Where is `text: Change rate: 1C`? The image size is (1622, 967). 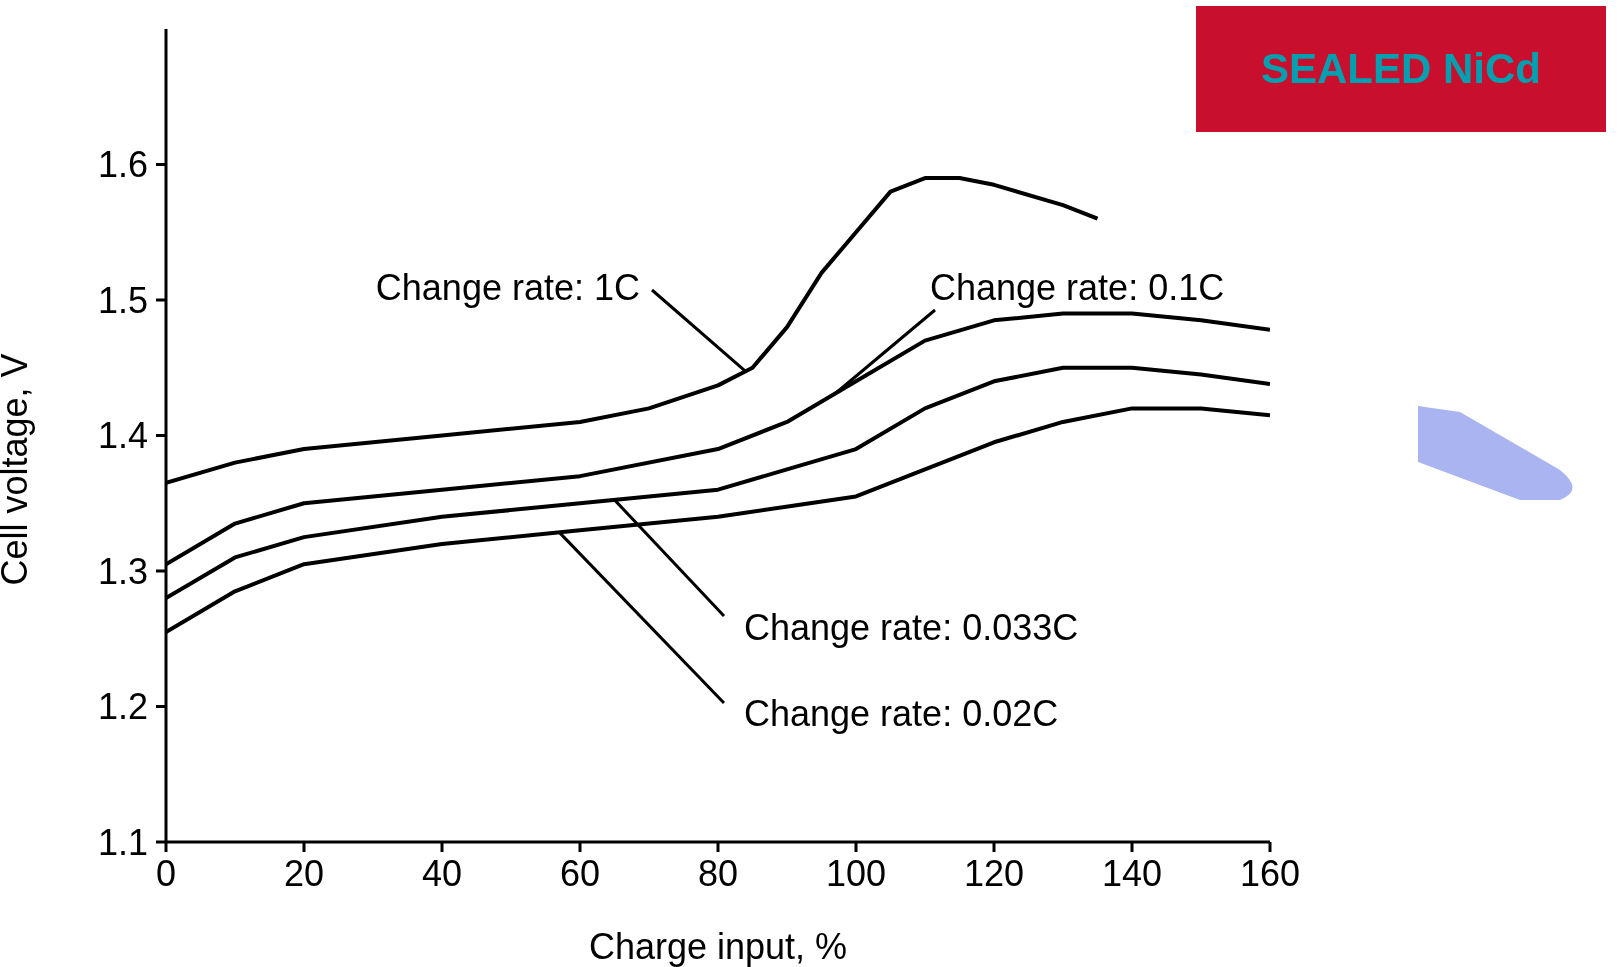 text: Change rate: 1C is located at coordinates (507, 287).